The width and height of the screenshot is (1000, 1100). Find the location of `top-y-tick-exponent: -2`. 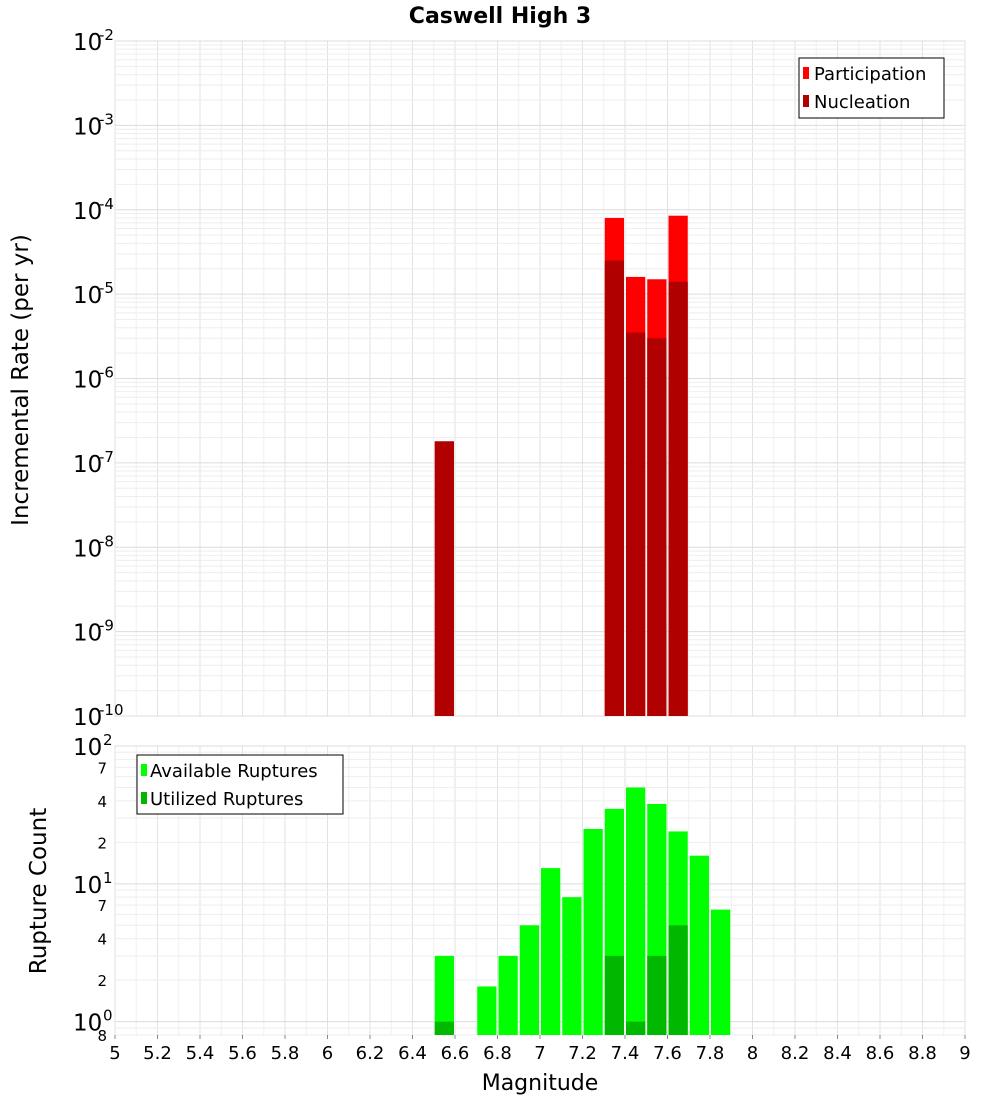

top-y-tick-exponent: -2 is located at coordinates (106, 35).